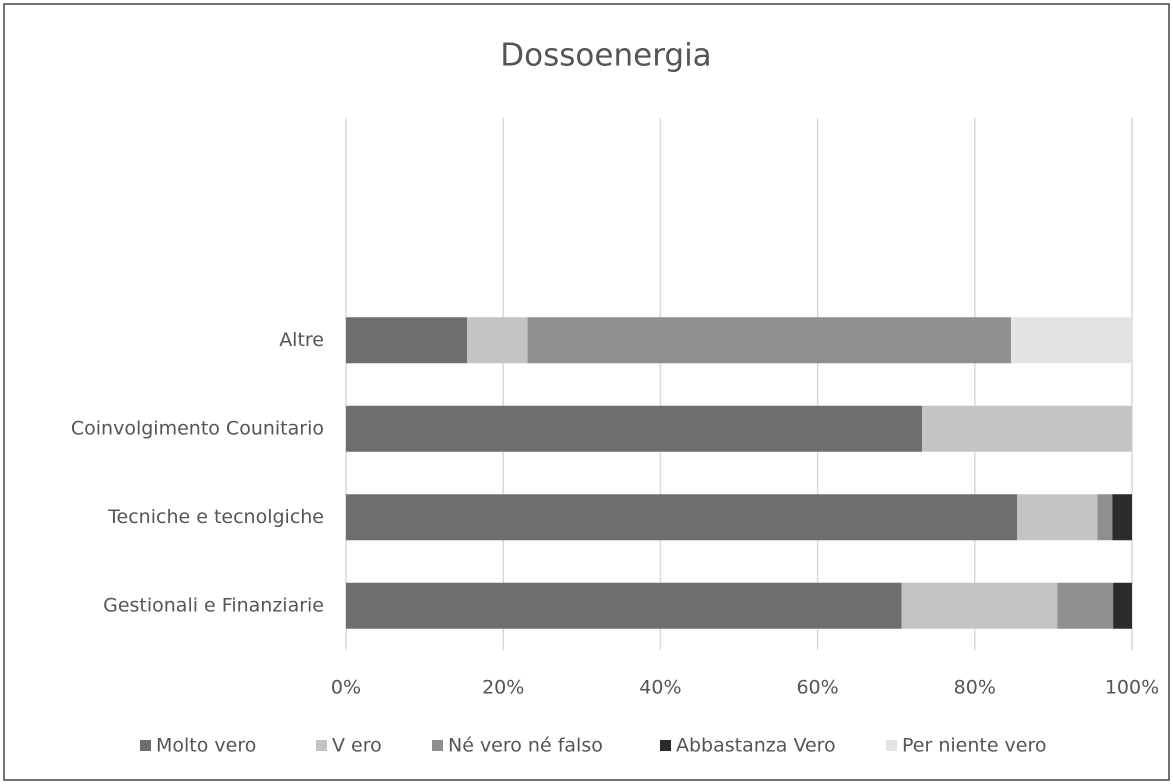  Describe the element at coordinates (357, 746) in the screenshot. I see `legend-label: V ero` at that location.